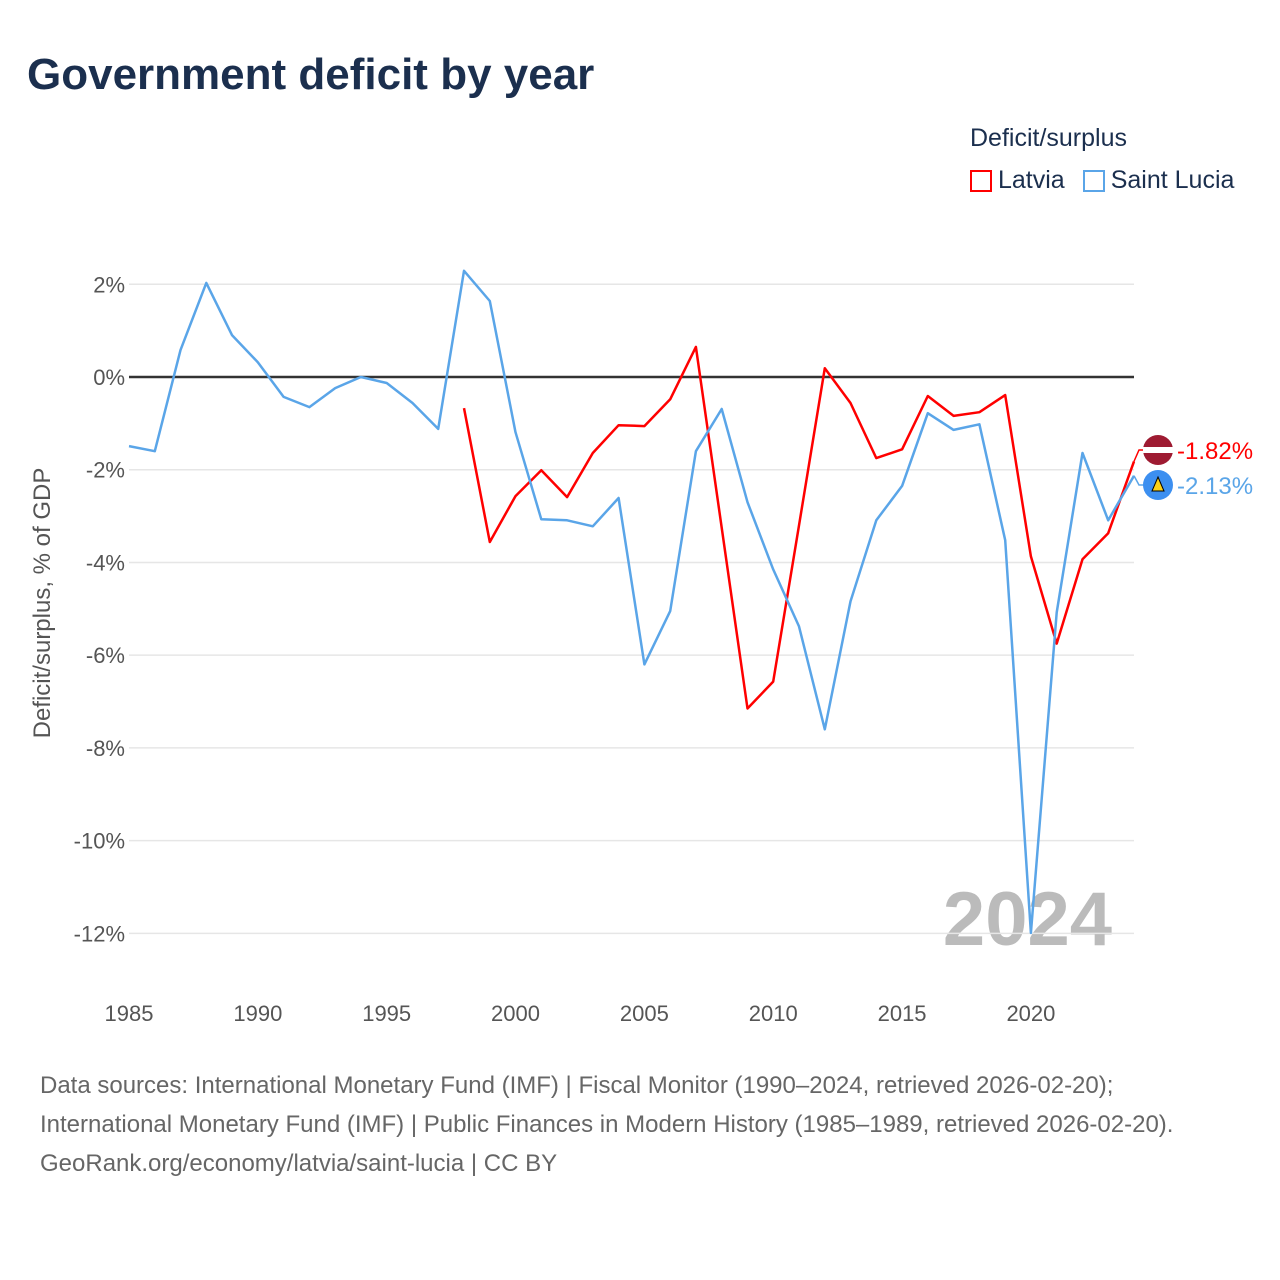  Describe the element at coordinates (644, 1013) in the screenshot. I see `x-tick-label: 2005` at that location.